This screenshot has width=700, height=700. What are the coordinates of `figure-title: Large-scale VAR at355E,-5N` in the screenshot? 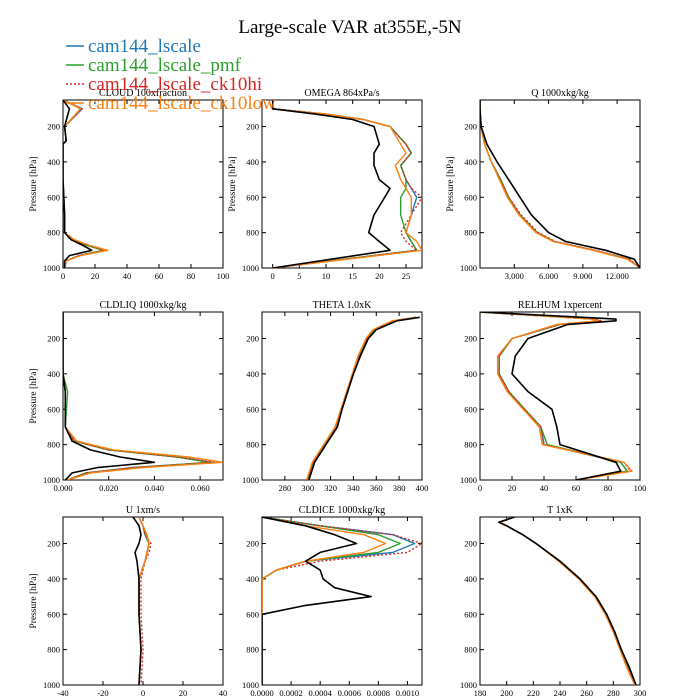 It's located at (349, 27).